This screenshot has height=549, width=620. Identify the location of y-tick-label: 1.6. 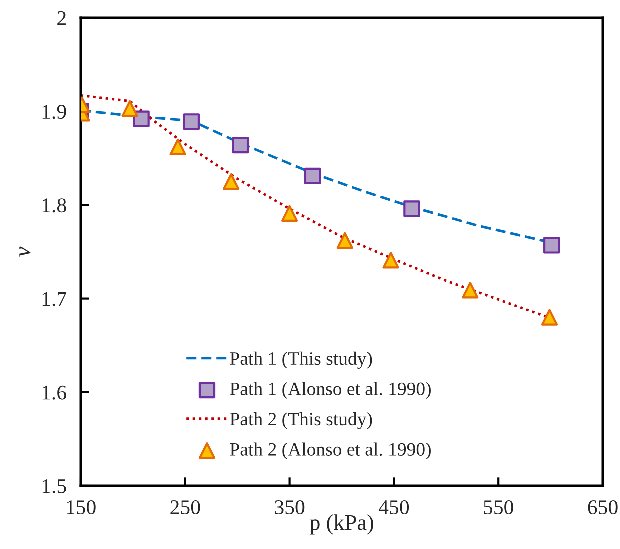
(54, 393).